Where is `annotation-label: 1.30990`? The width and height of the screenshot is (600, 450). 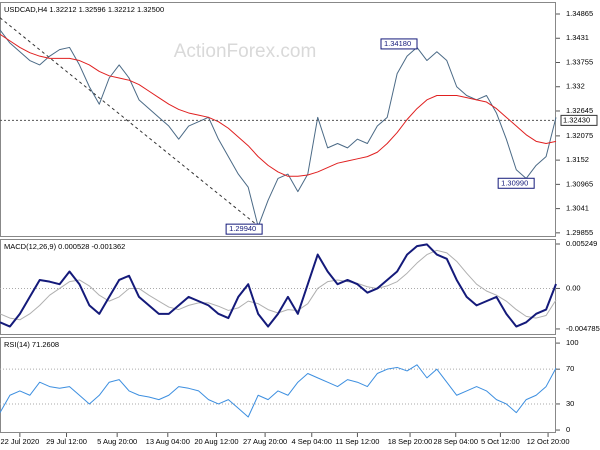
annotation-label: 1.30990 is located at coordinates (514, 182).